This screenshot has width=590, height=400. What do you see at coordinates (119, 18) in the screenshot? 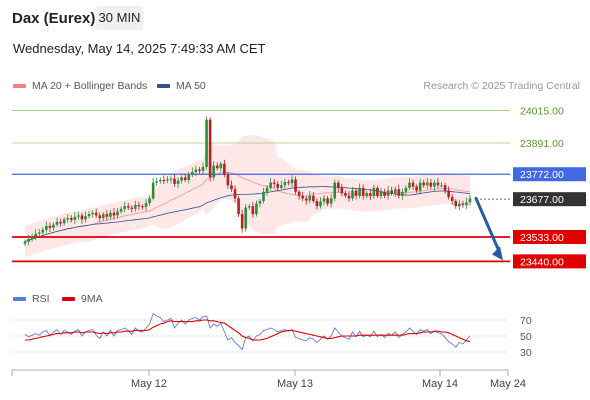
I see `timeframe-button: 30 MIN` at bounding box center [119, 18].